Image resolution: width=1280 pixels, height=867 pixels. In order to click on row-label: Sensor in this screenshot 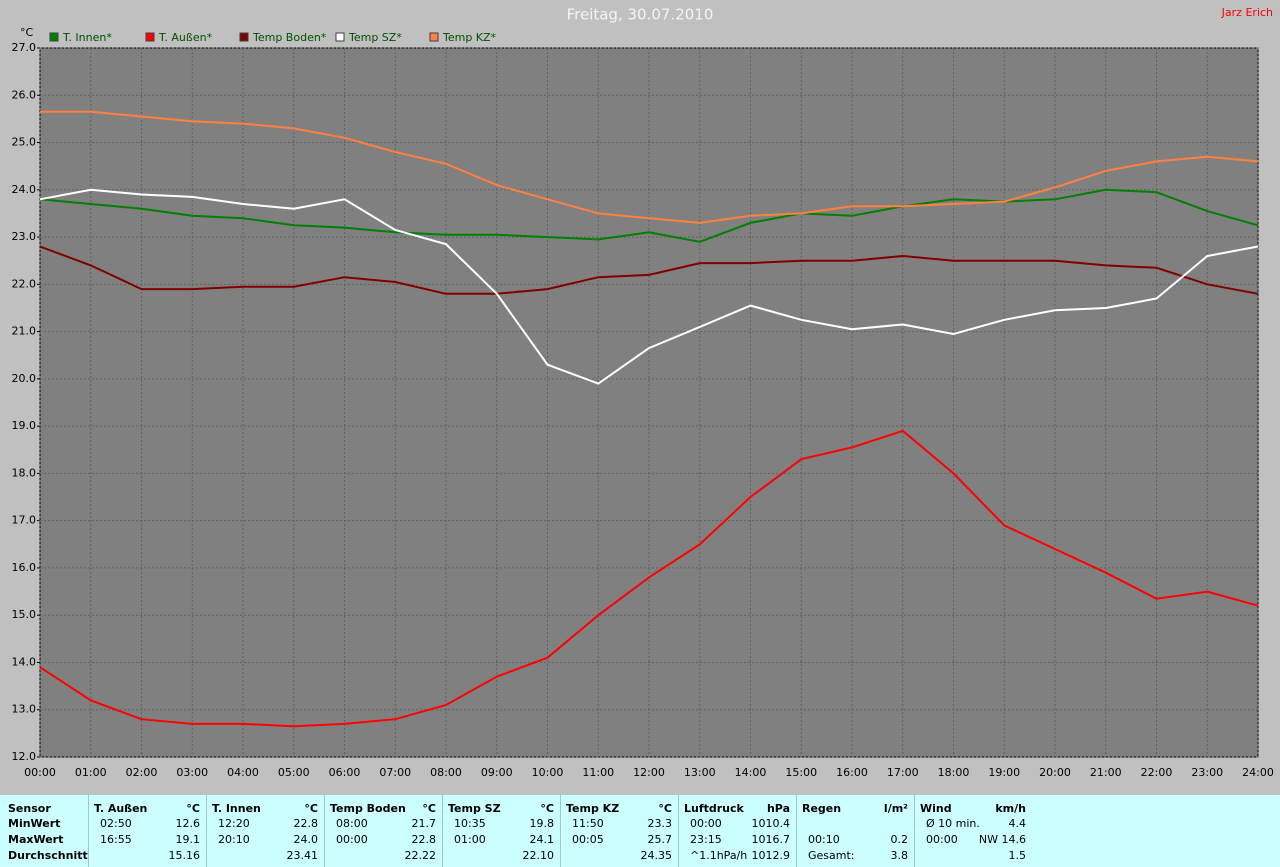, I will do `click(29, 808)`.